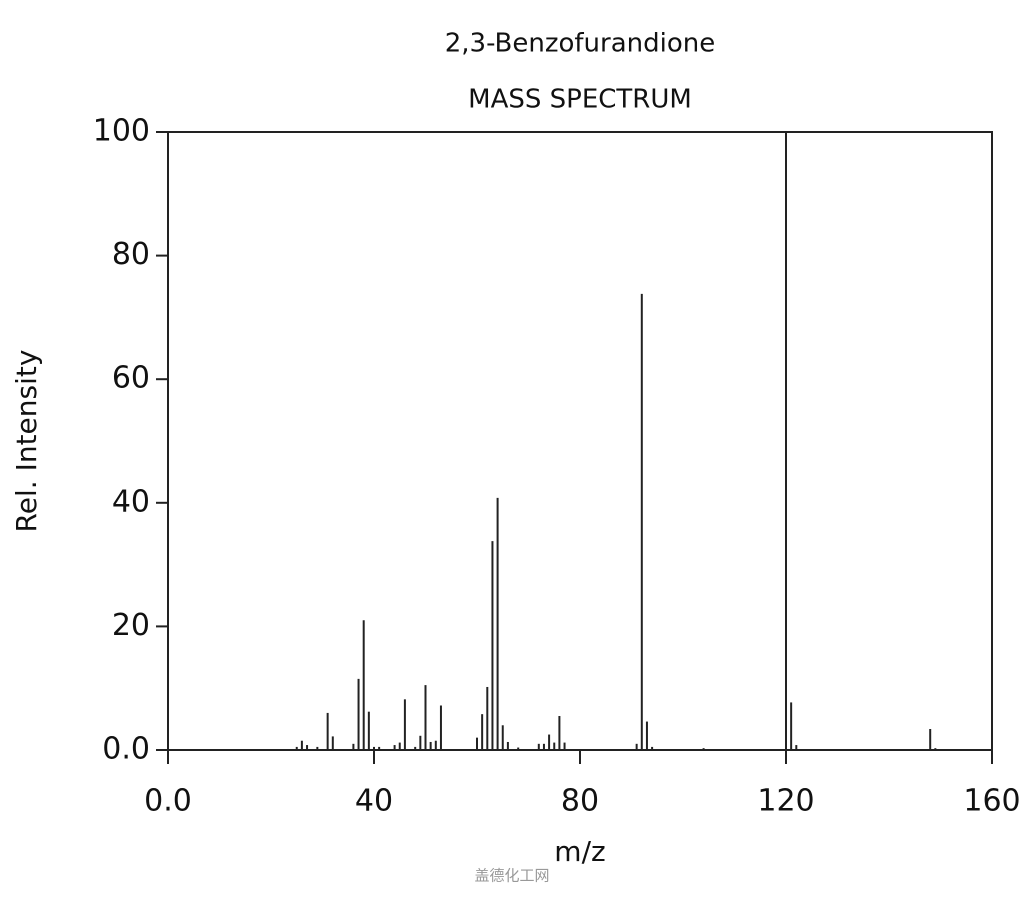 The height and width of the screenshot is (900, 1024). What do you see at coordinates (785, 801) in the screenshot?
I see `x-tick-label: 120` at bounding box center [785, 801].